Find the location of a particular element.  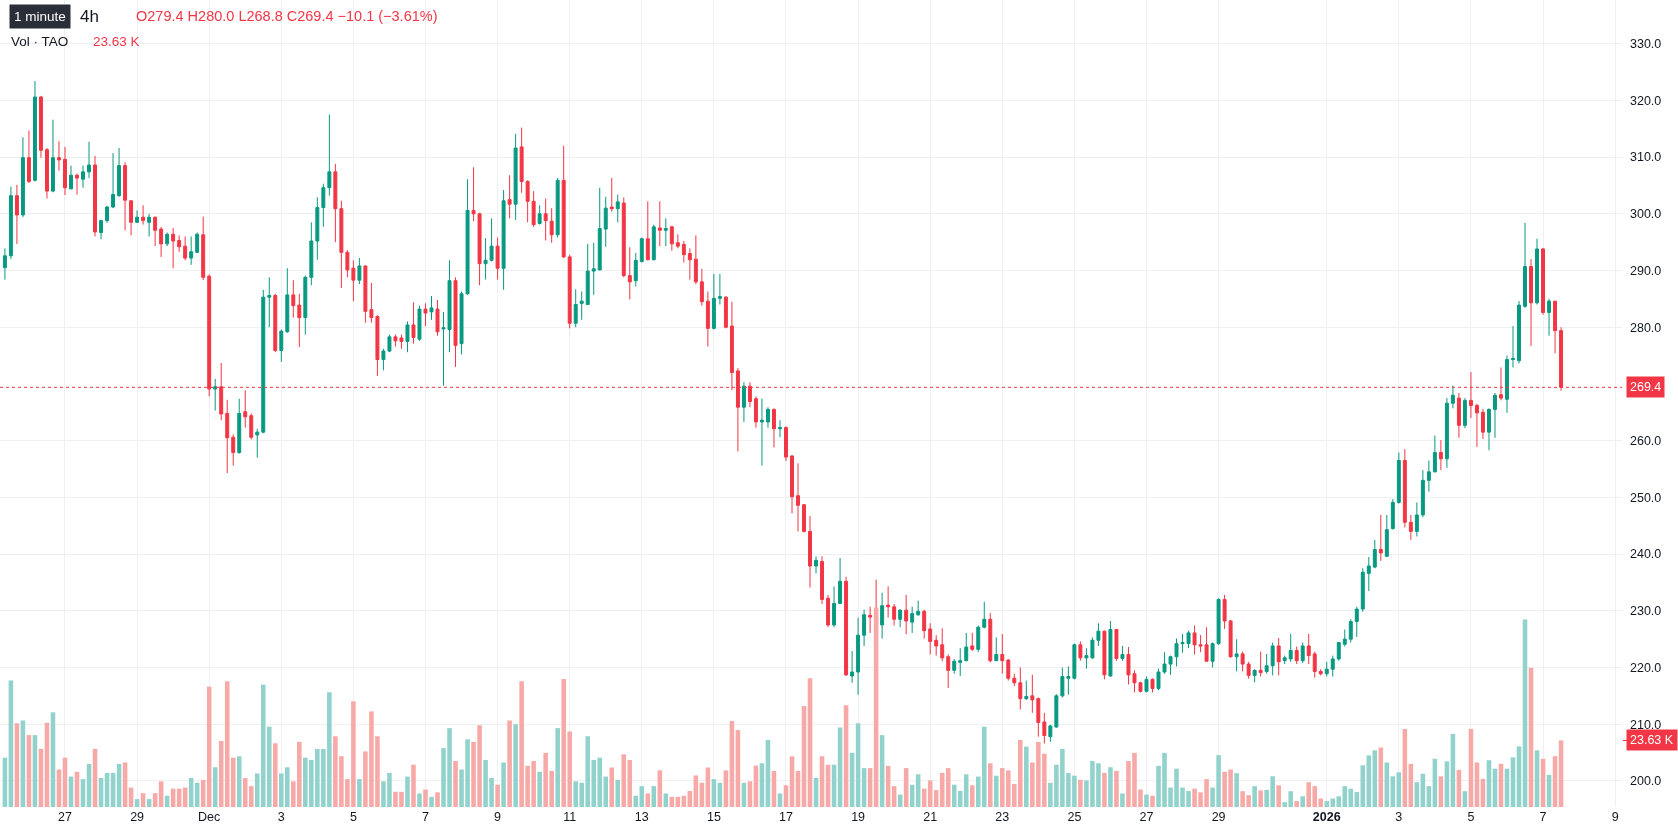

x-tick-label: 9 is located at coordinates (498, 816).